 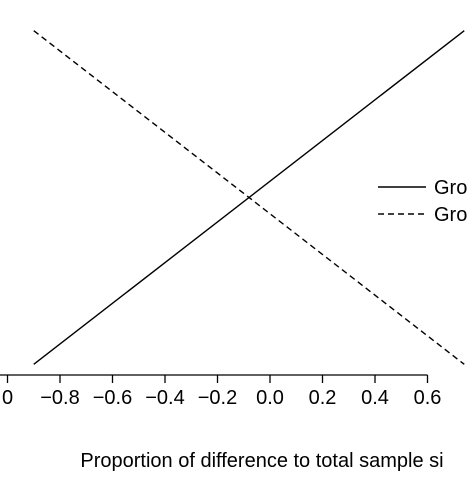 What do you see at coordinates (59, 398) in the screenshot?
I see `x-tick-label: −0.8` at bounding box center [59, 398].